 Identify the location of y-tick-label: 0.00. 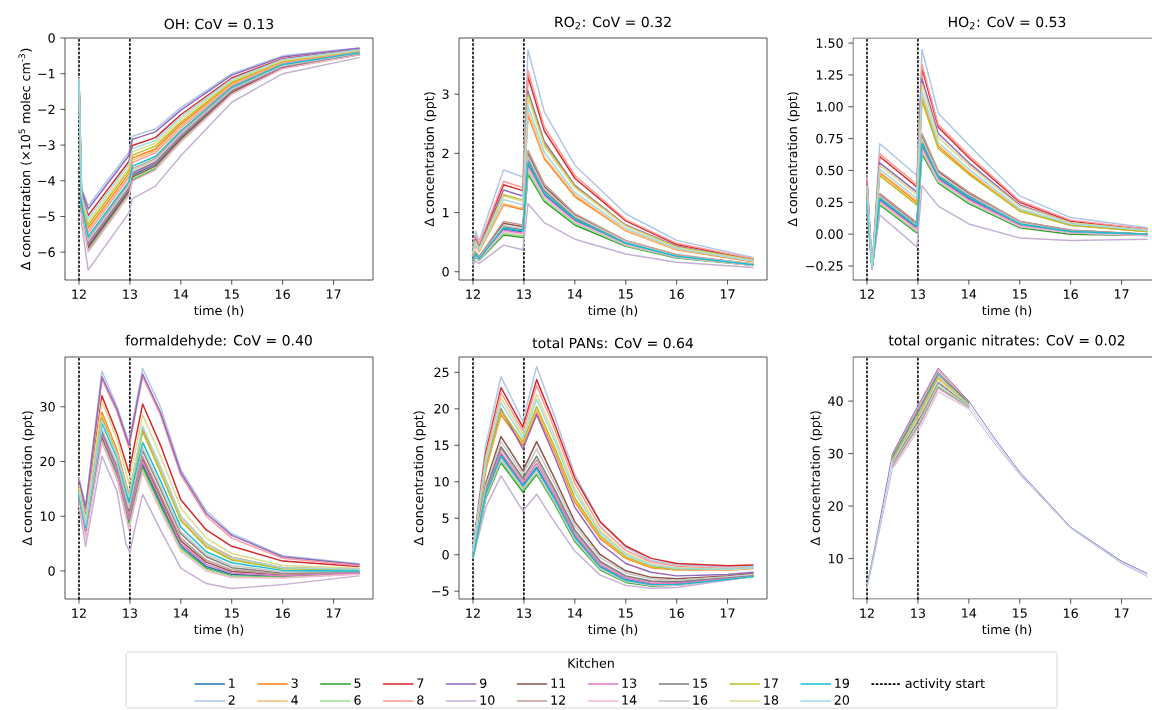
(829, 234).